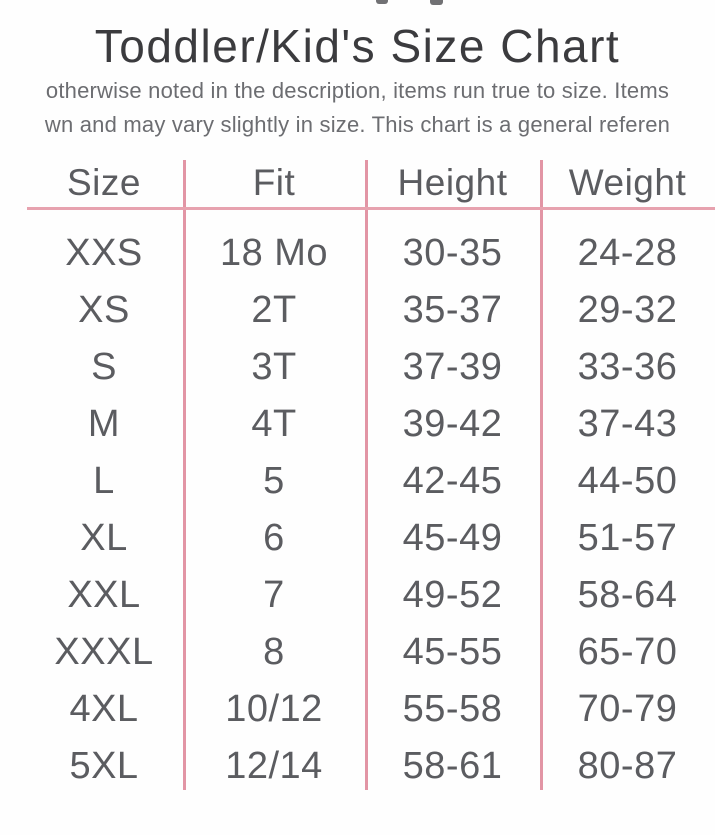 Image resolution: width=715 pixels, height=835 pixels. Describe the element at coordinates (274, 538) in the screenshot. I see `table-cell-fit: 6` at that location.